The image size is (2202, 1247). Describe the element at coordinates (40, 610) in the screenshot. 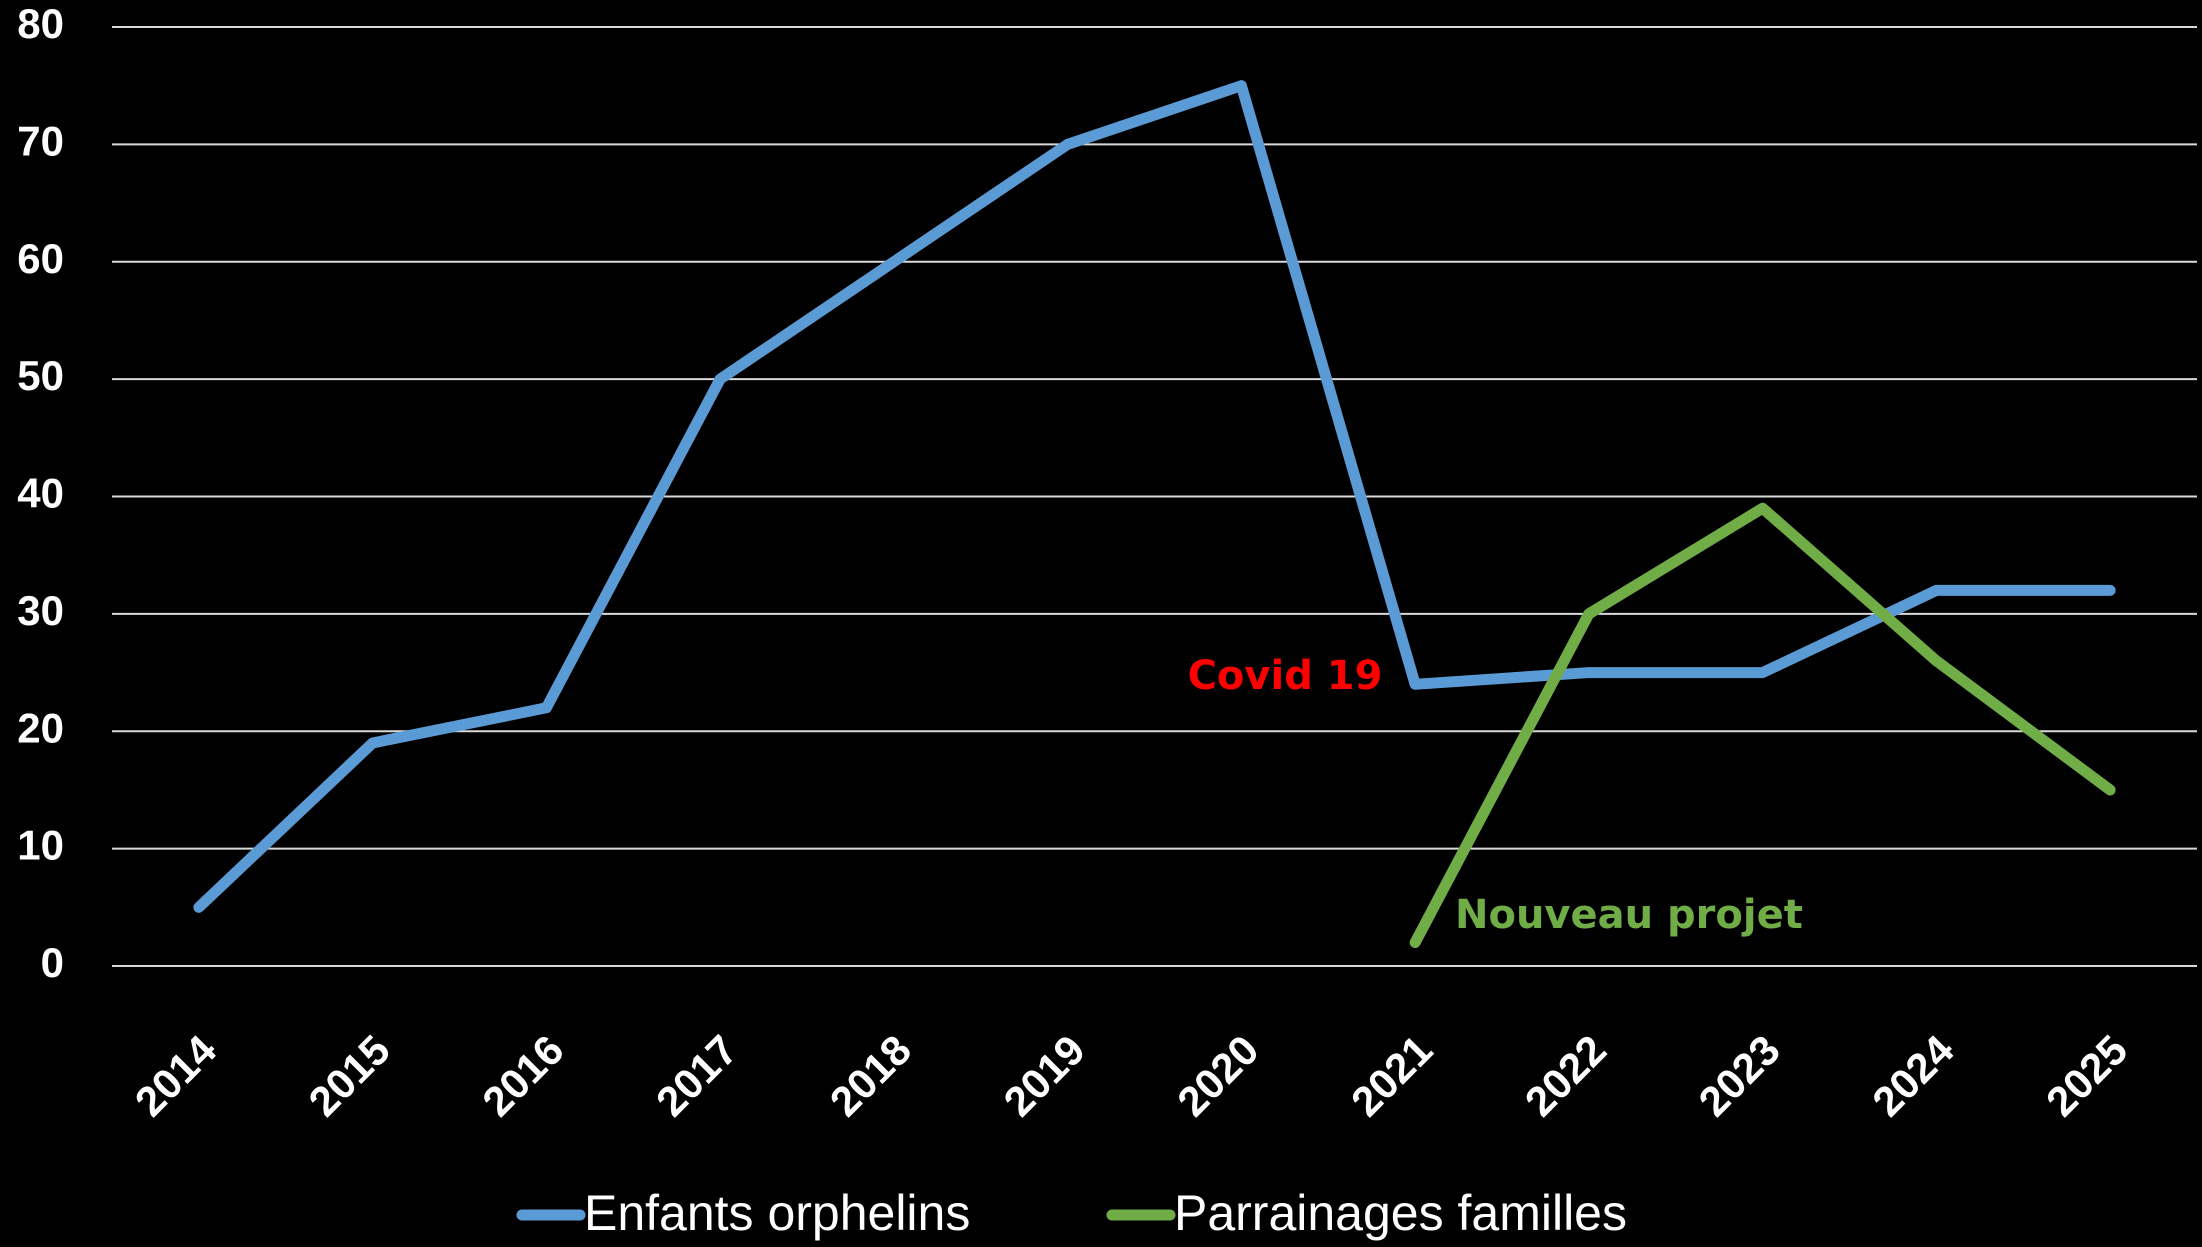

I see `y-tick-label: 30` at that location.